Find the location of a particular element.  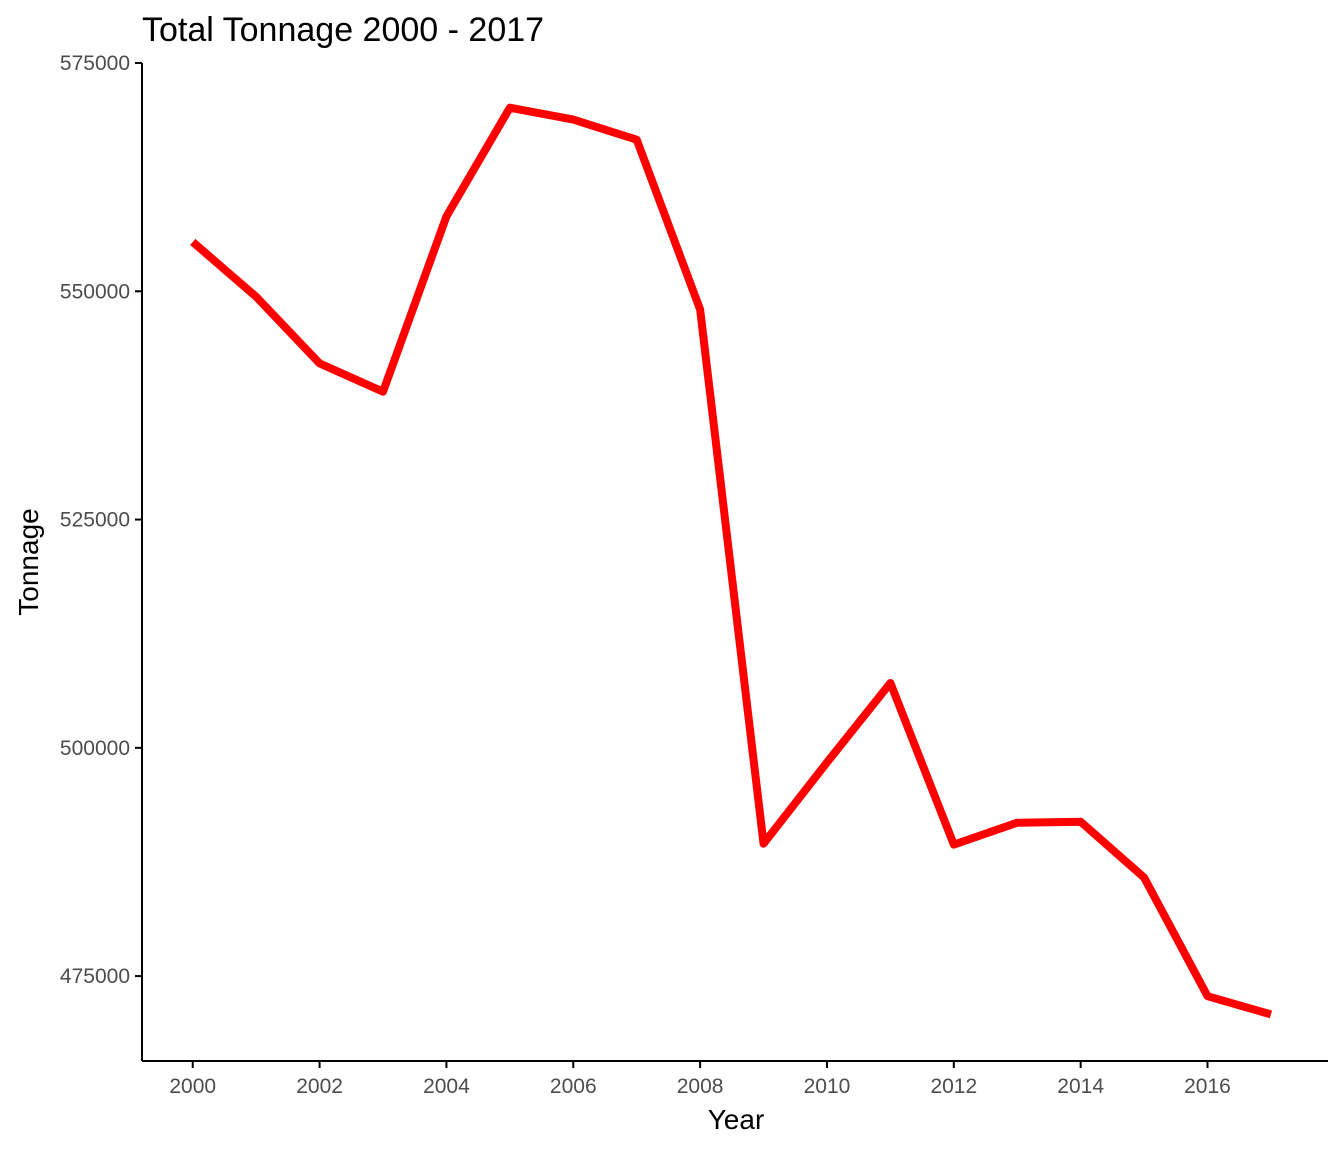

x-tick-label: 2004 is located at coordinates (446, 1086).